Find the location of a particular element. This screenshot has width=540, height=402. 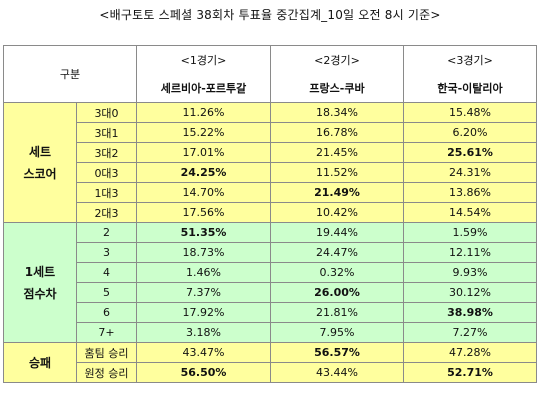

cell-value: 24.31% is located at coordinates (470, 172).